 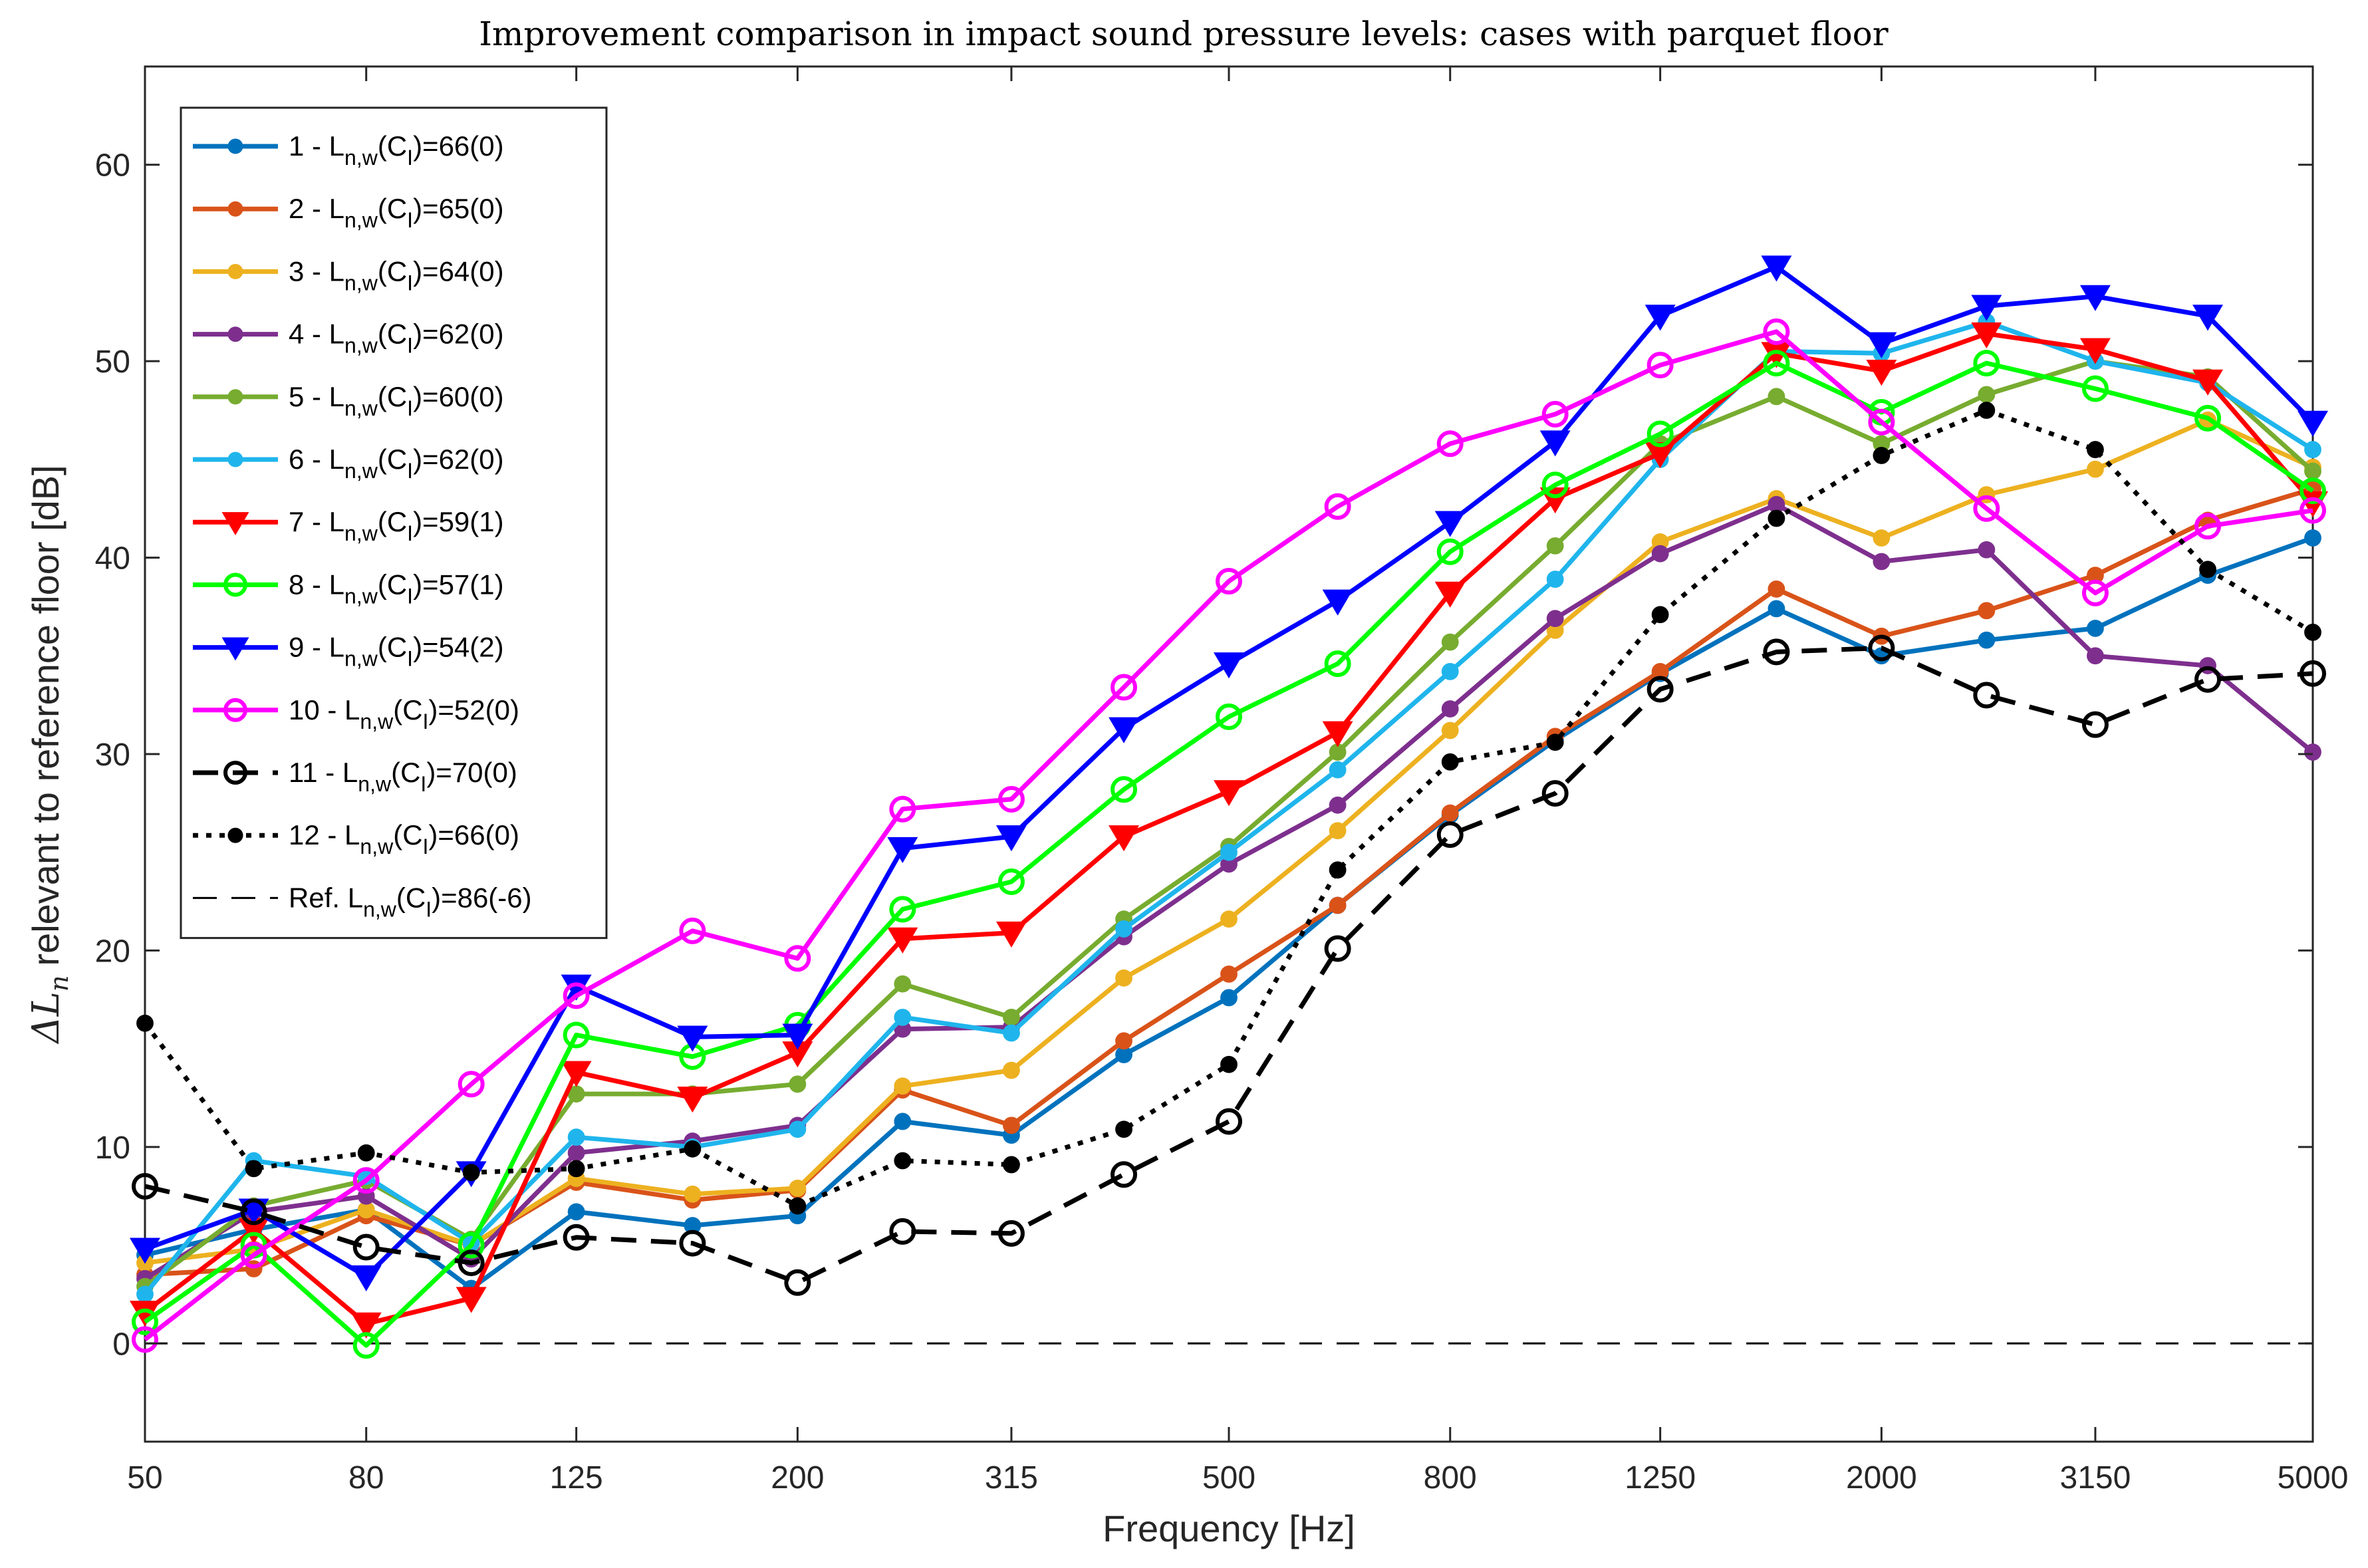 I want to click on legend-label-part: 8 - L, so click(x=316, y=584).